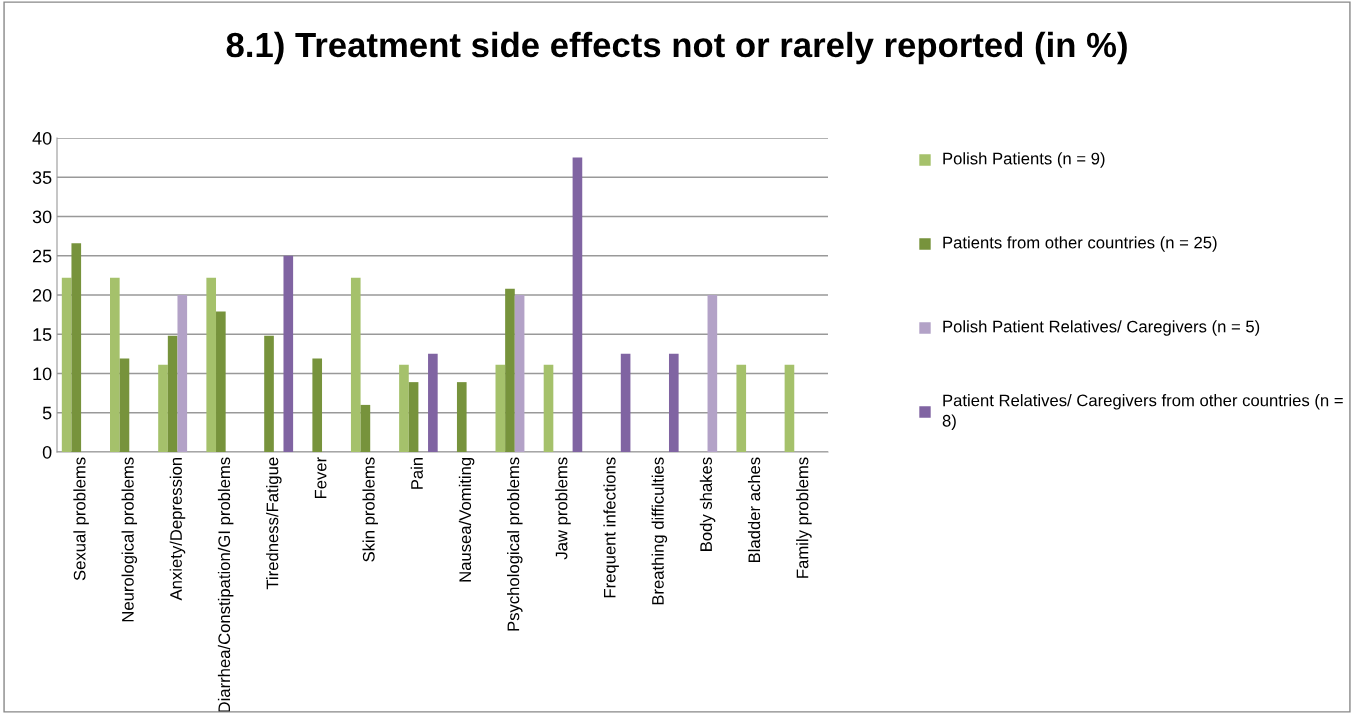 The height and width of the screenshot is (714, 1354). What do you see at coordinates (42, 295) in the screenshot?
I see `y-tick-label: 20` at bounding box center [42, 295].